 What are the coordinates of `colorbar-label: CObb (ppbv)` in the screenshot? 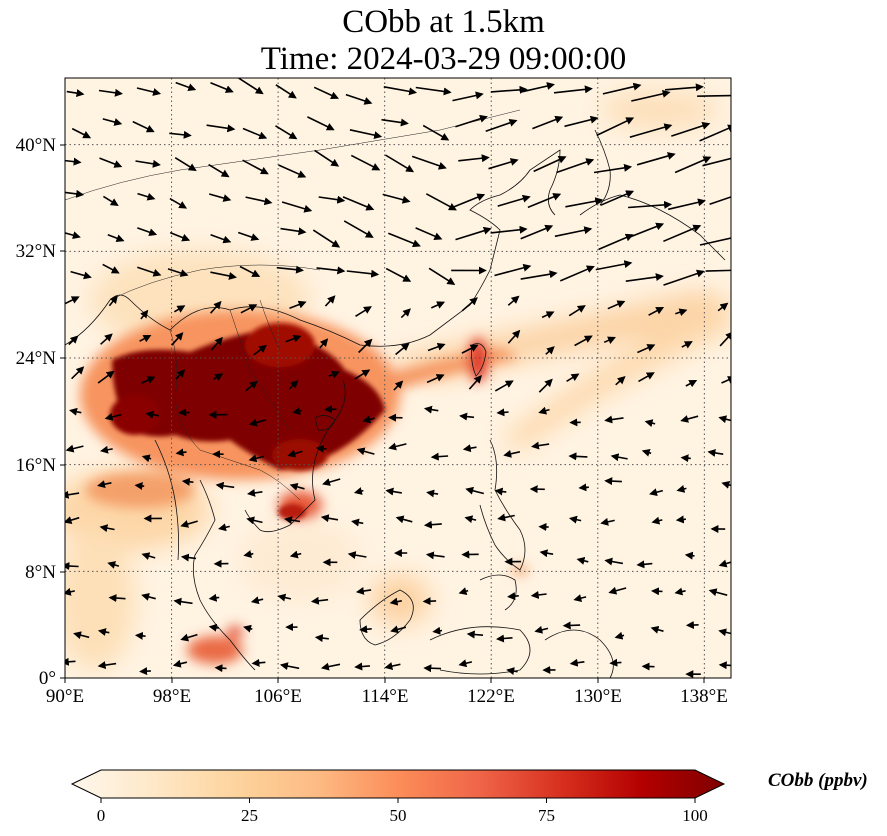 It's located at (818, 780).